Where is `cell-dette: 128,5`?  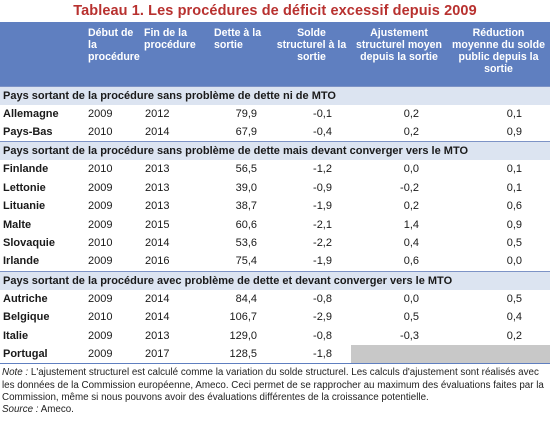
cell-dette: 128,5 is located at coordinates (236, 354).